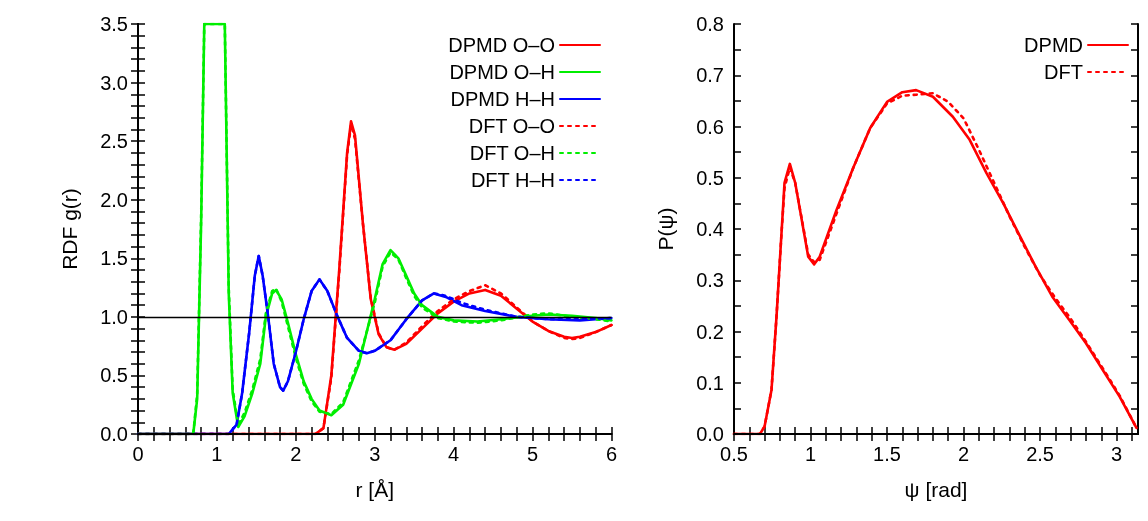 This screenshot has width=1148, height=521. What do you see at coordinates (114, 199) in the screenshot?
I see `y-tick-label: 2.0` at bounding box center [114, 199].